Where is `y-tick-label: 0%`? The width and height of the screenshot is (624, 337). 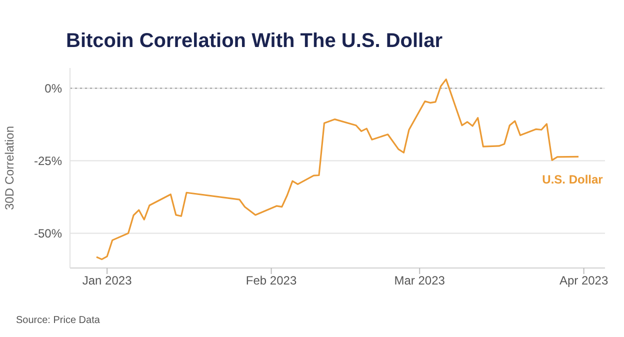 y-tick-label: 0% is located at coordinates (53, 89).